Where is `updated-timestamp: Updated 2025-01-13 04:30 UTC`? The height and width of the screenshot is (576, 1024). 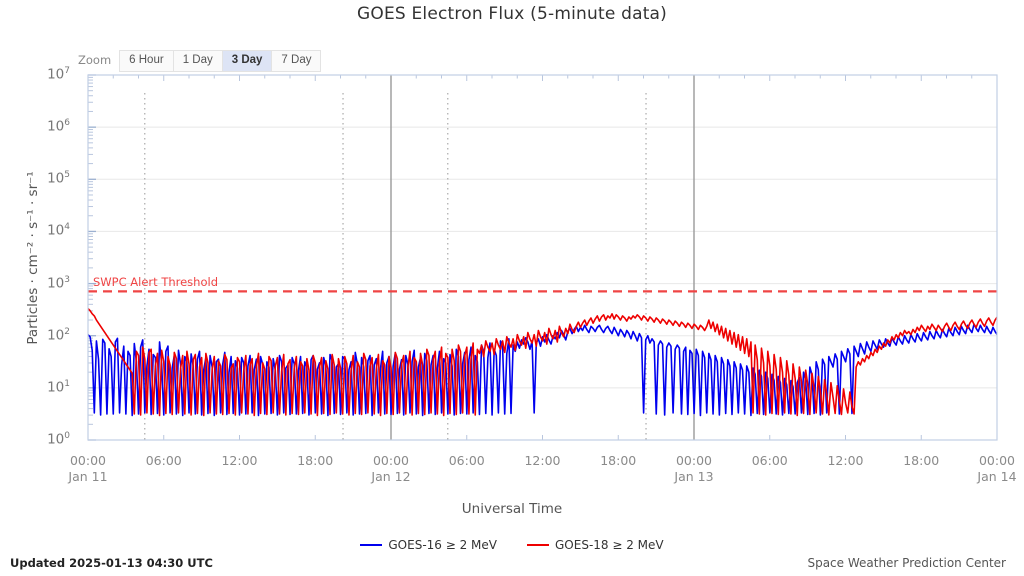
updated-timestamp: Updated 2025-01-13 04:30 UTC is located at coordinates (111, 563).